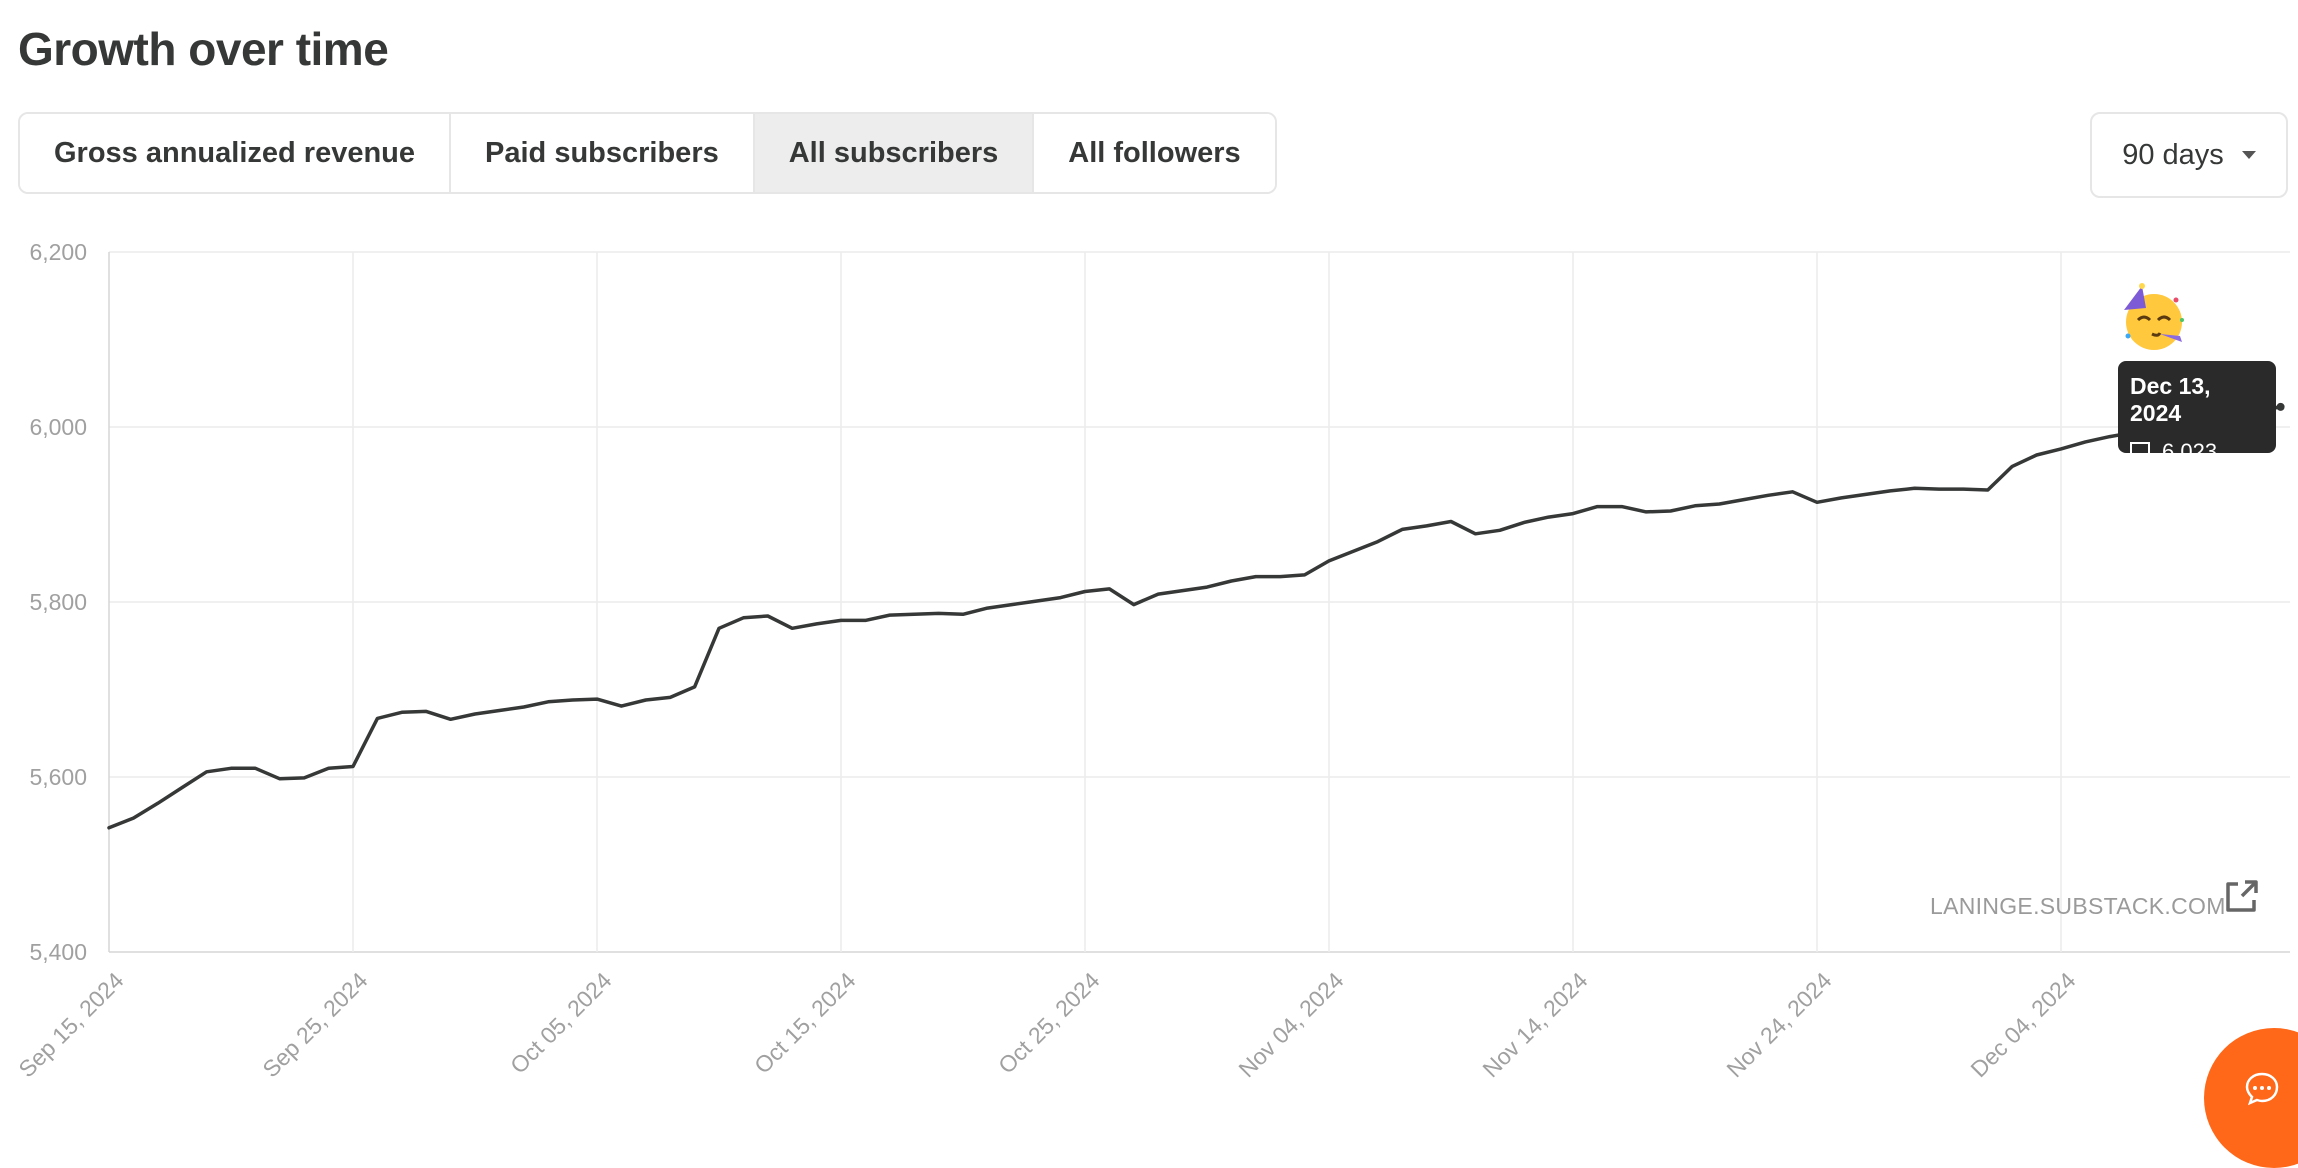 Image resolution: width=2298 pixels, height=1168 pixels. I want to click on tab-all-followers: All followers, so click(1154, 153).